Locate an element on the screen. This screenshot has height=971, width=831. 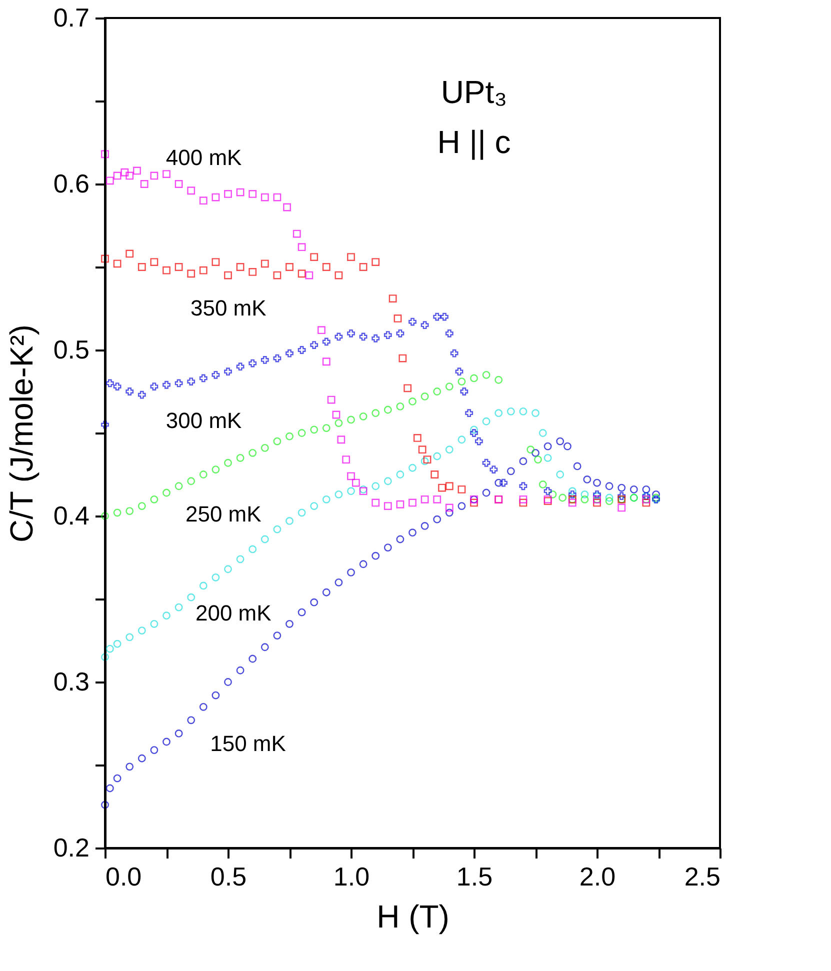
y-tick-label: 0.2 is located at coordinates (71, 847).